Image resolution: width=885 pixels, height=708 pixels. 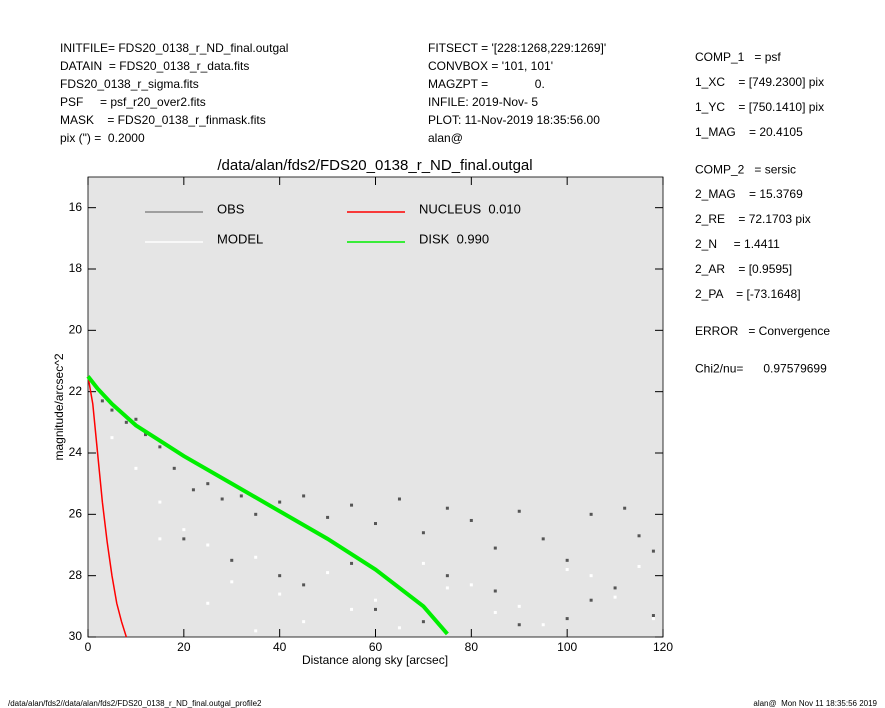 What do you see at coordinates (753, 219) in the screenshot?
I see `fit-parameter: 2_RE = 72.1703 pix` at bounding box center [753, 219].